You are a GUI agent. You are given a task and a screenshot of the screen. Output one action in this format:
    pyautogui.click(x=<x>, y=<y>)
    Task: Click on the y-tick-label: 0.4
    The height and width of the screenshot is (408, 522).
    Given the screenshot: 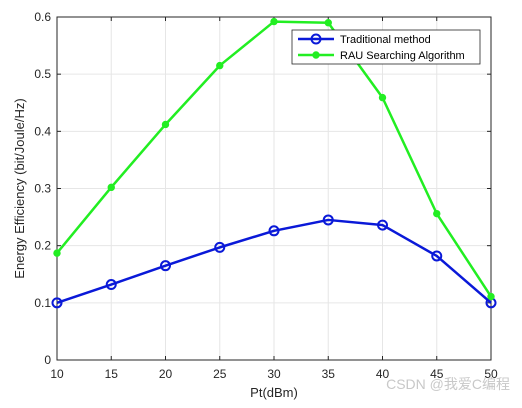 What is the action you would take?
    pyautogui.click(x=42, y=131)
    